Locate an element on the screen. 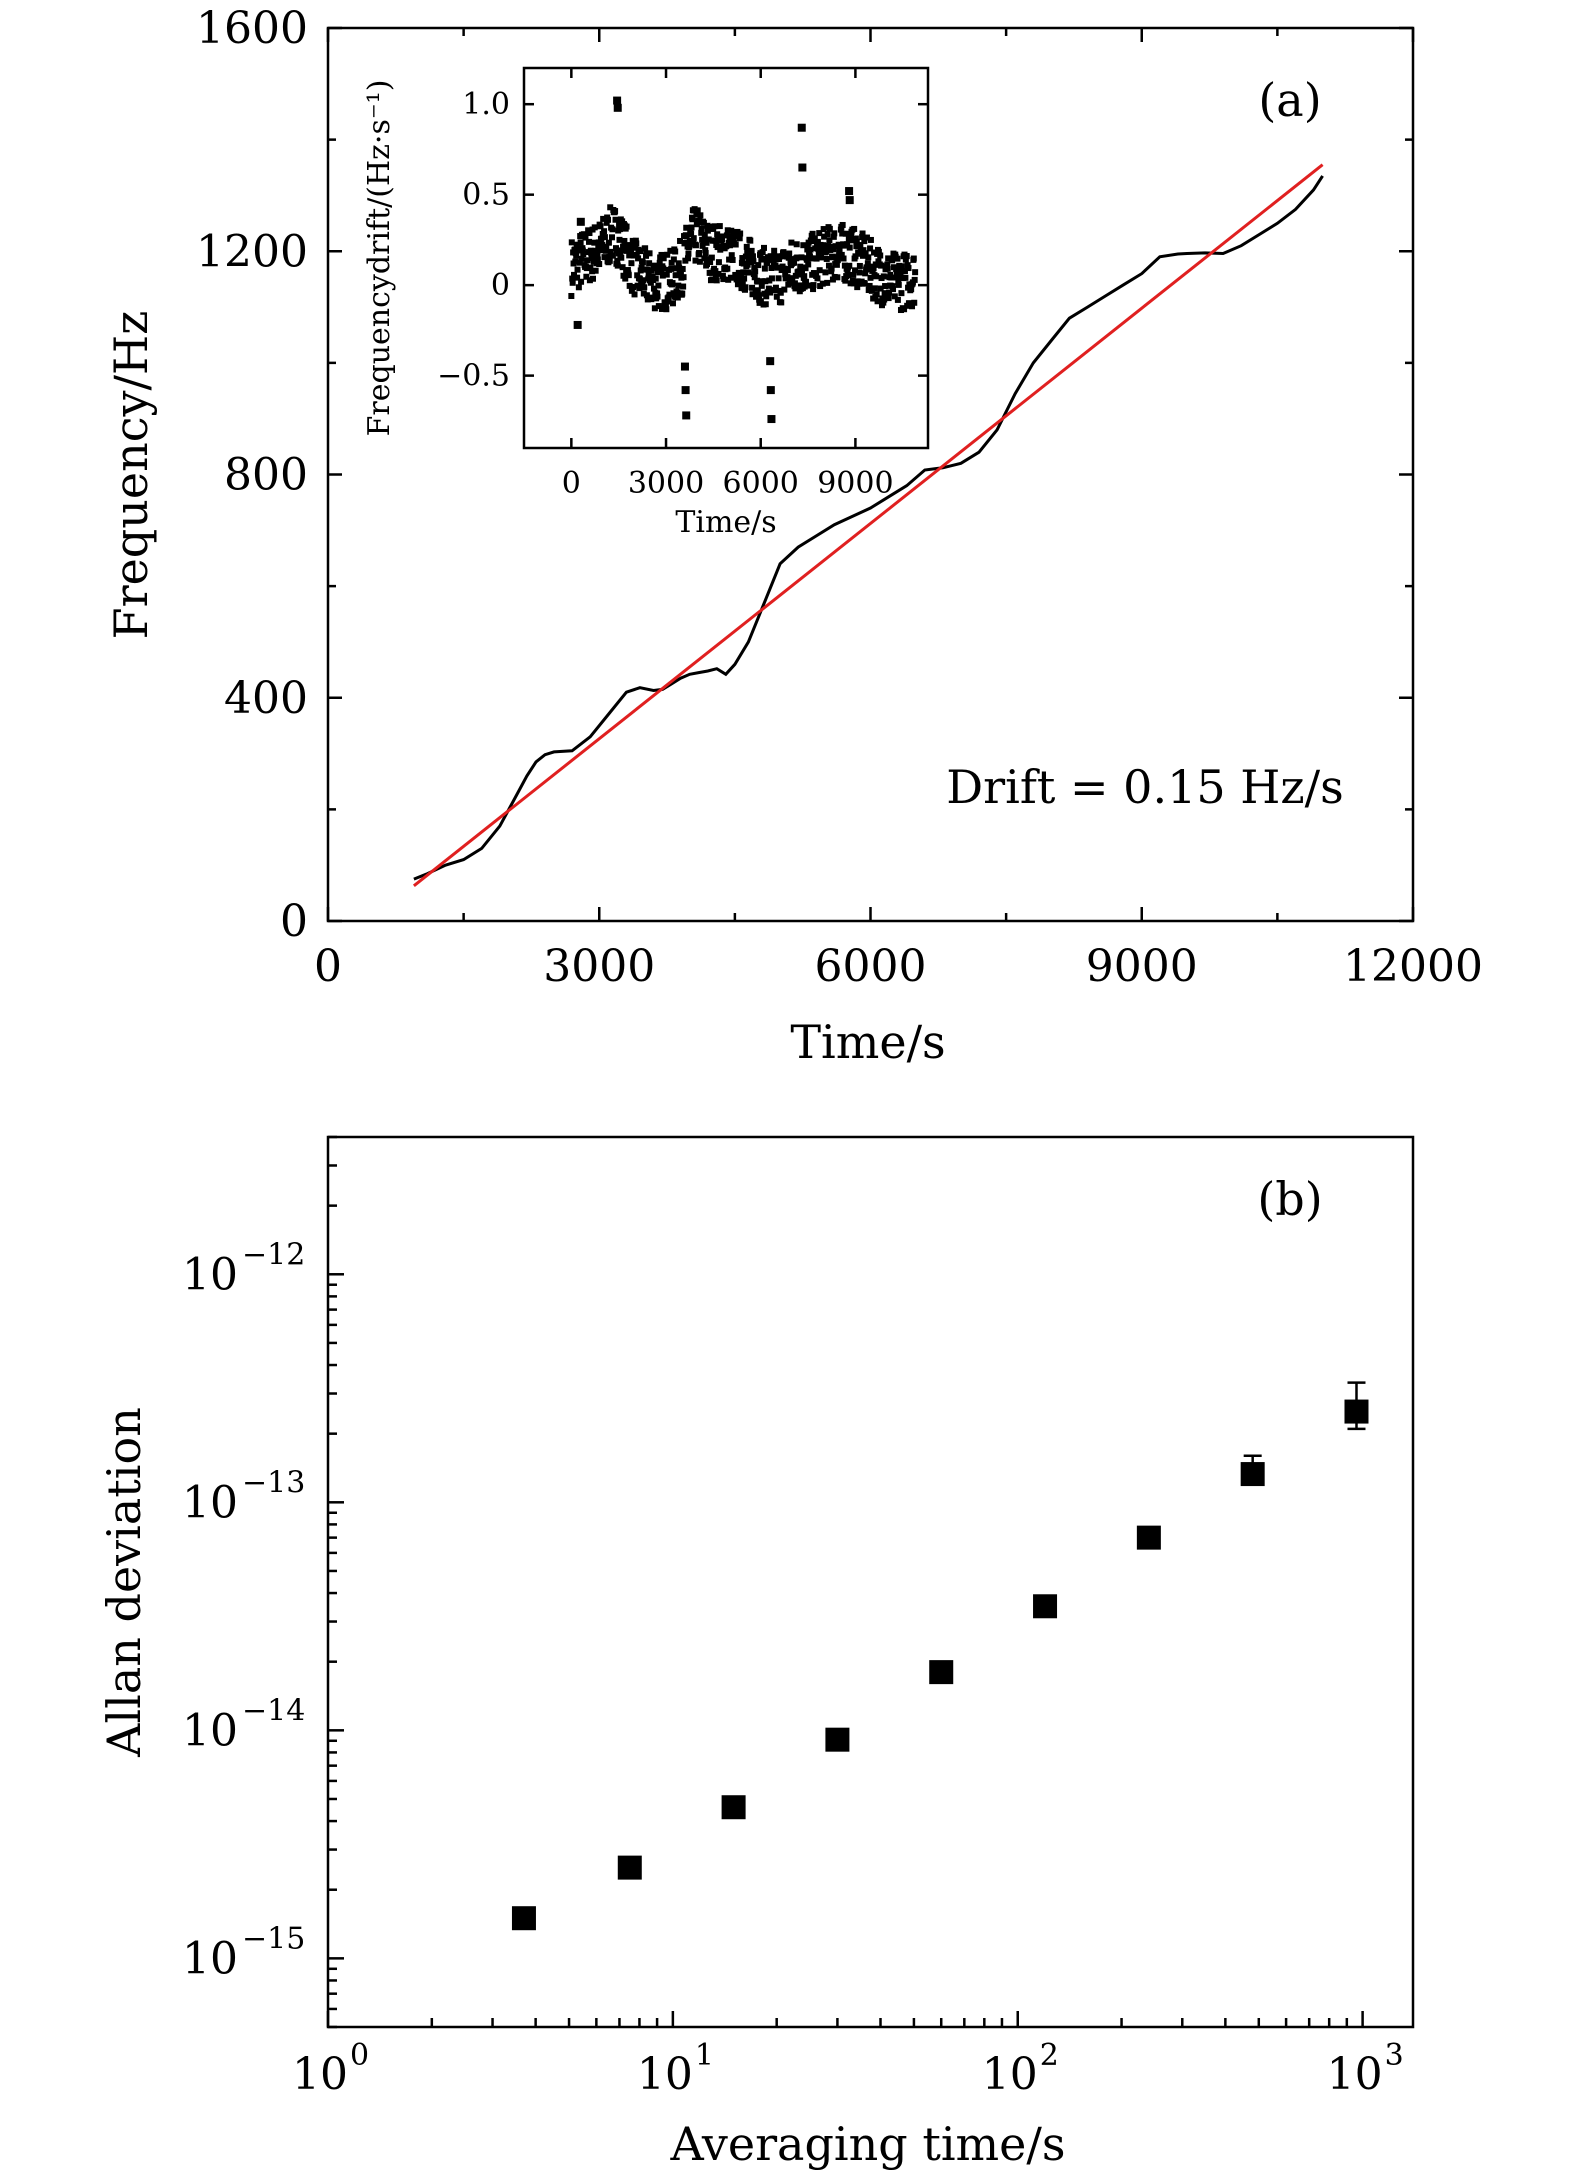 This screenshot has width=1575, height=2175. panel-b-tag: (b) is located at coordinates (1289, 1199).